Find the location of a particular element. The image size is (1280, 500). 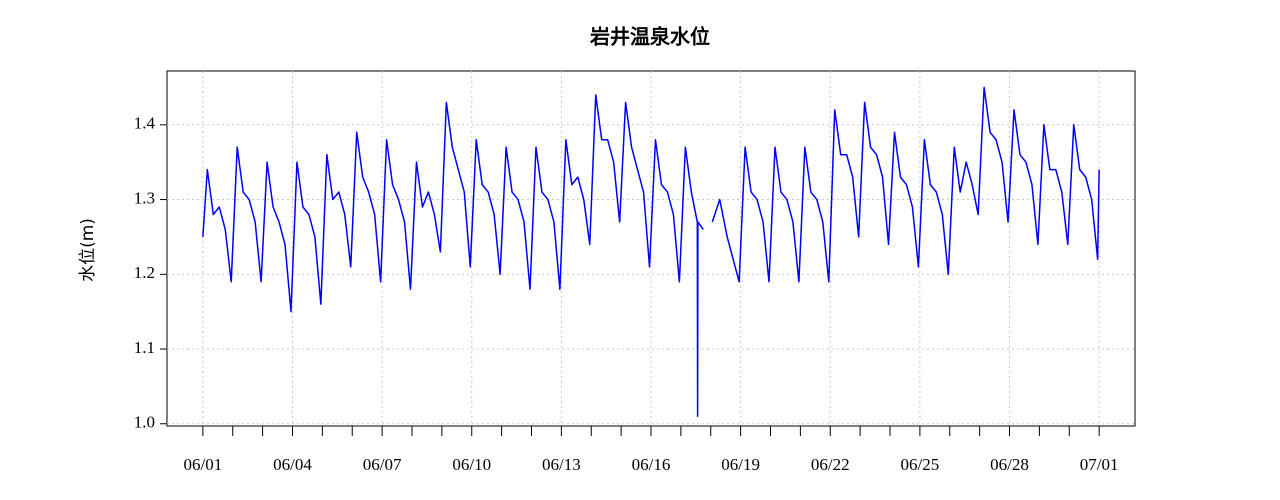

y-tick-label: 1.2 is located at coordinates (144, 272).